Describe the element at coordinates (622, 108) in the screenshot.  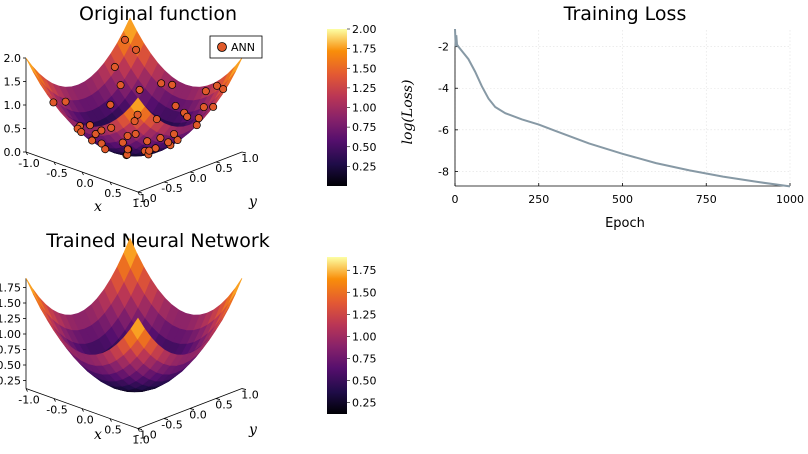
I see `training-loss-series-line` at that location.